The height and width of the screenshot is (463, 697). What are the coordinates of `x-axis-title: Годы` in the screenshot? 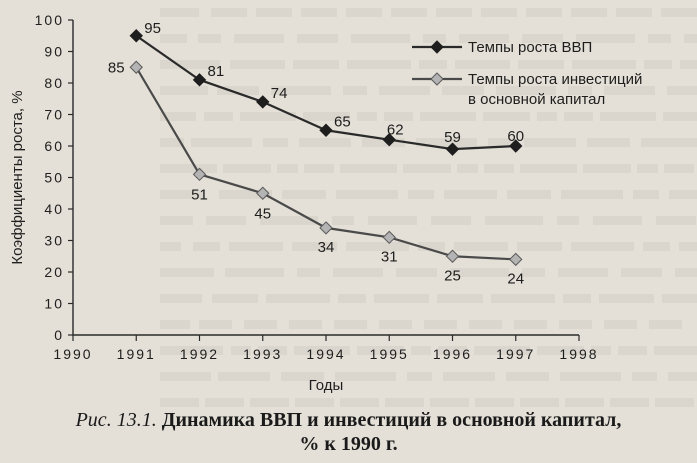 It's located at (326, 385).